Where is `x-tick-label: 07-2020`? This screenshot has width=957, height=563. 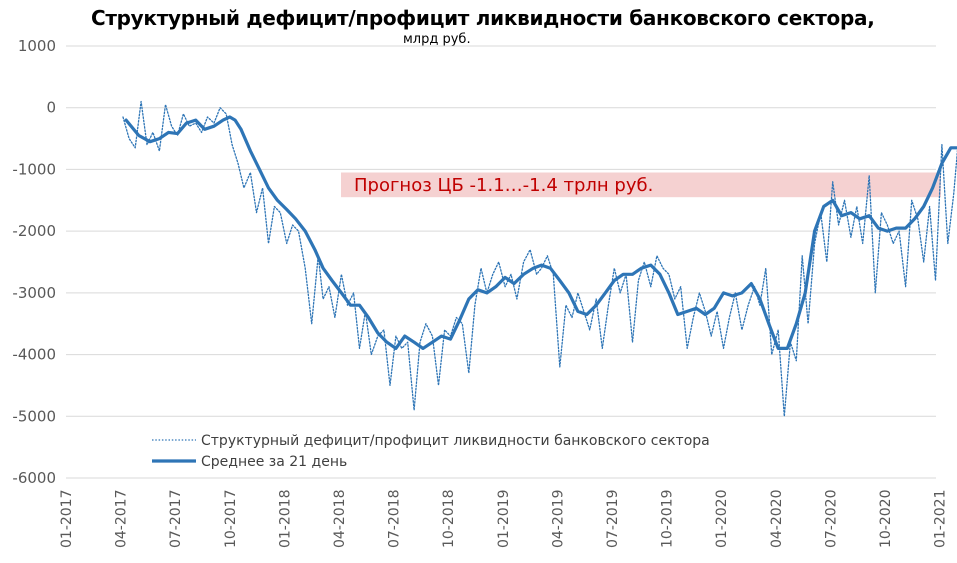
x-tick-label: 07-2020 is located at coordinates (831, 519).